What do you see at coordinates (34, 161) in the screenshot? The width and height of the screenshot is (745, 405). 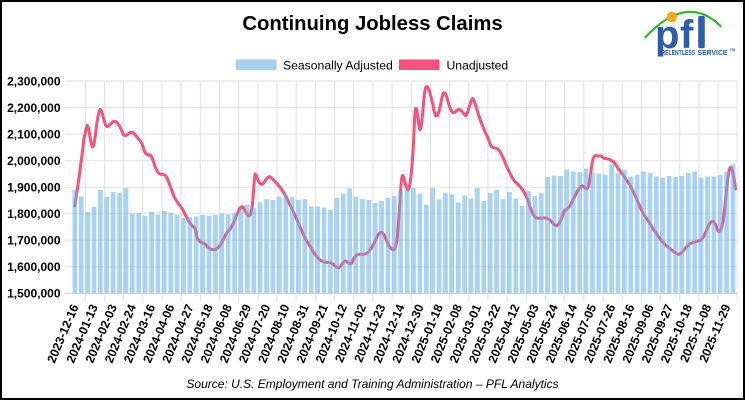 I see `svg-text: 2,000,000` at bounding box center [34, 161].